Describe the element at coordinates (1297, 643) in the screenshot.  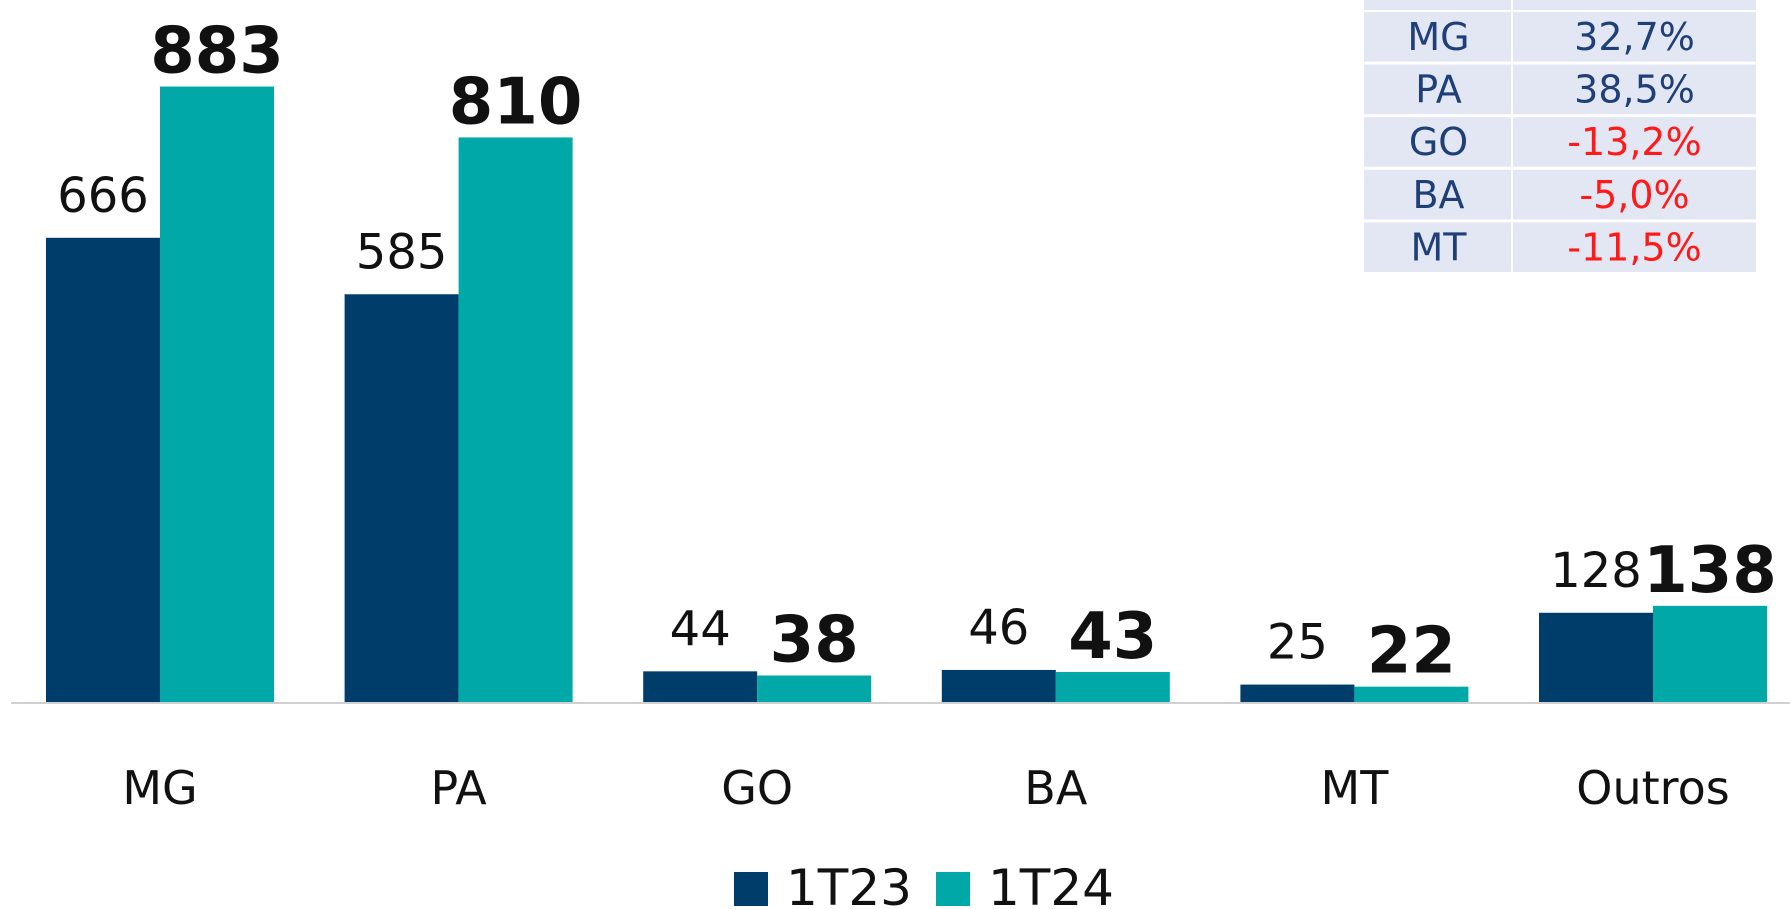
I see `value-label: 25` at that location.